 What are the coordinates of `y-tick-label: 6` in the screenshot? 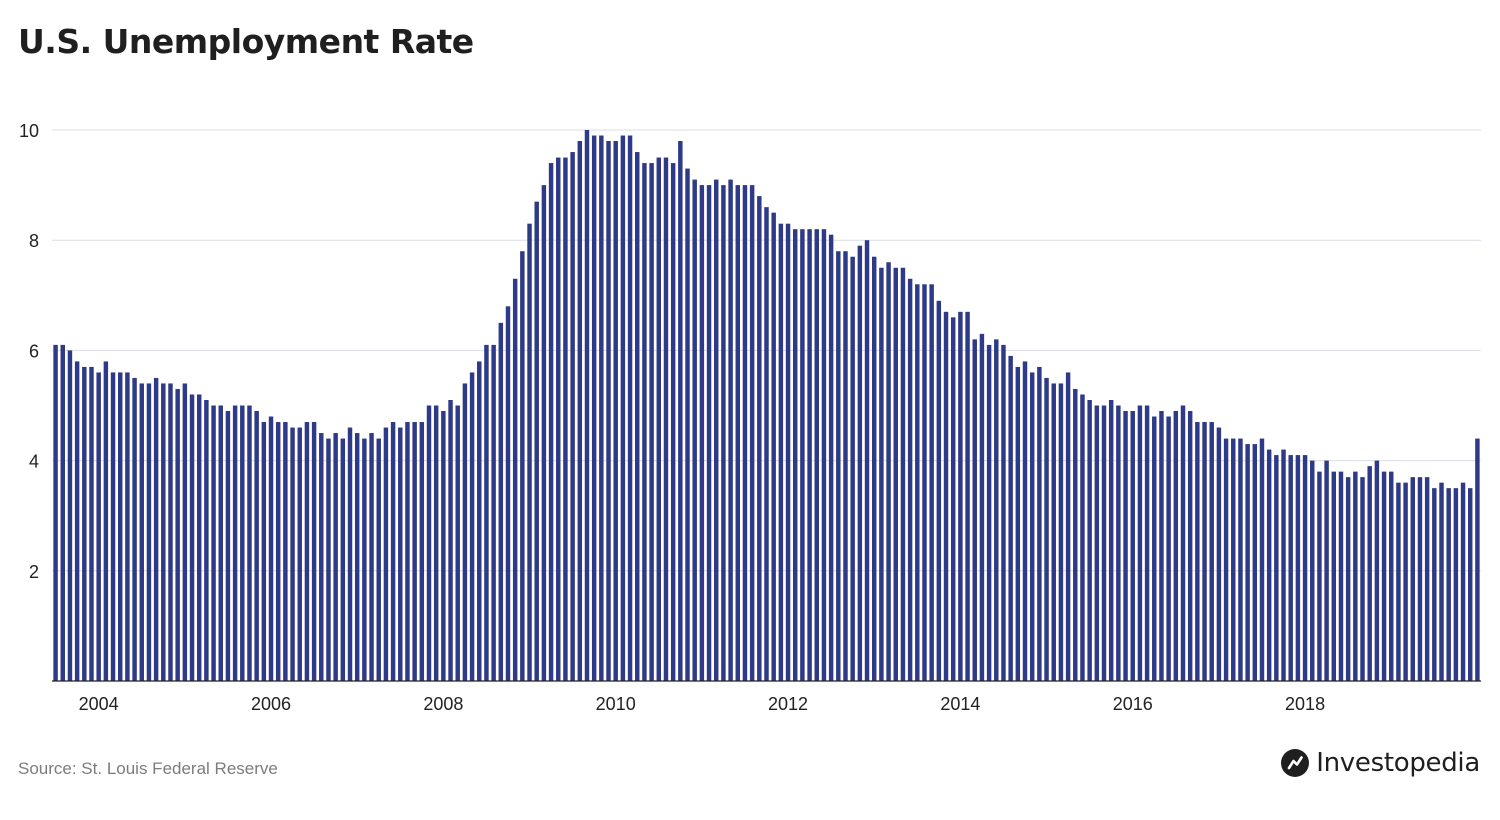 It's located at (34, 351).